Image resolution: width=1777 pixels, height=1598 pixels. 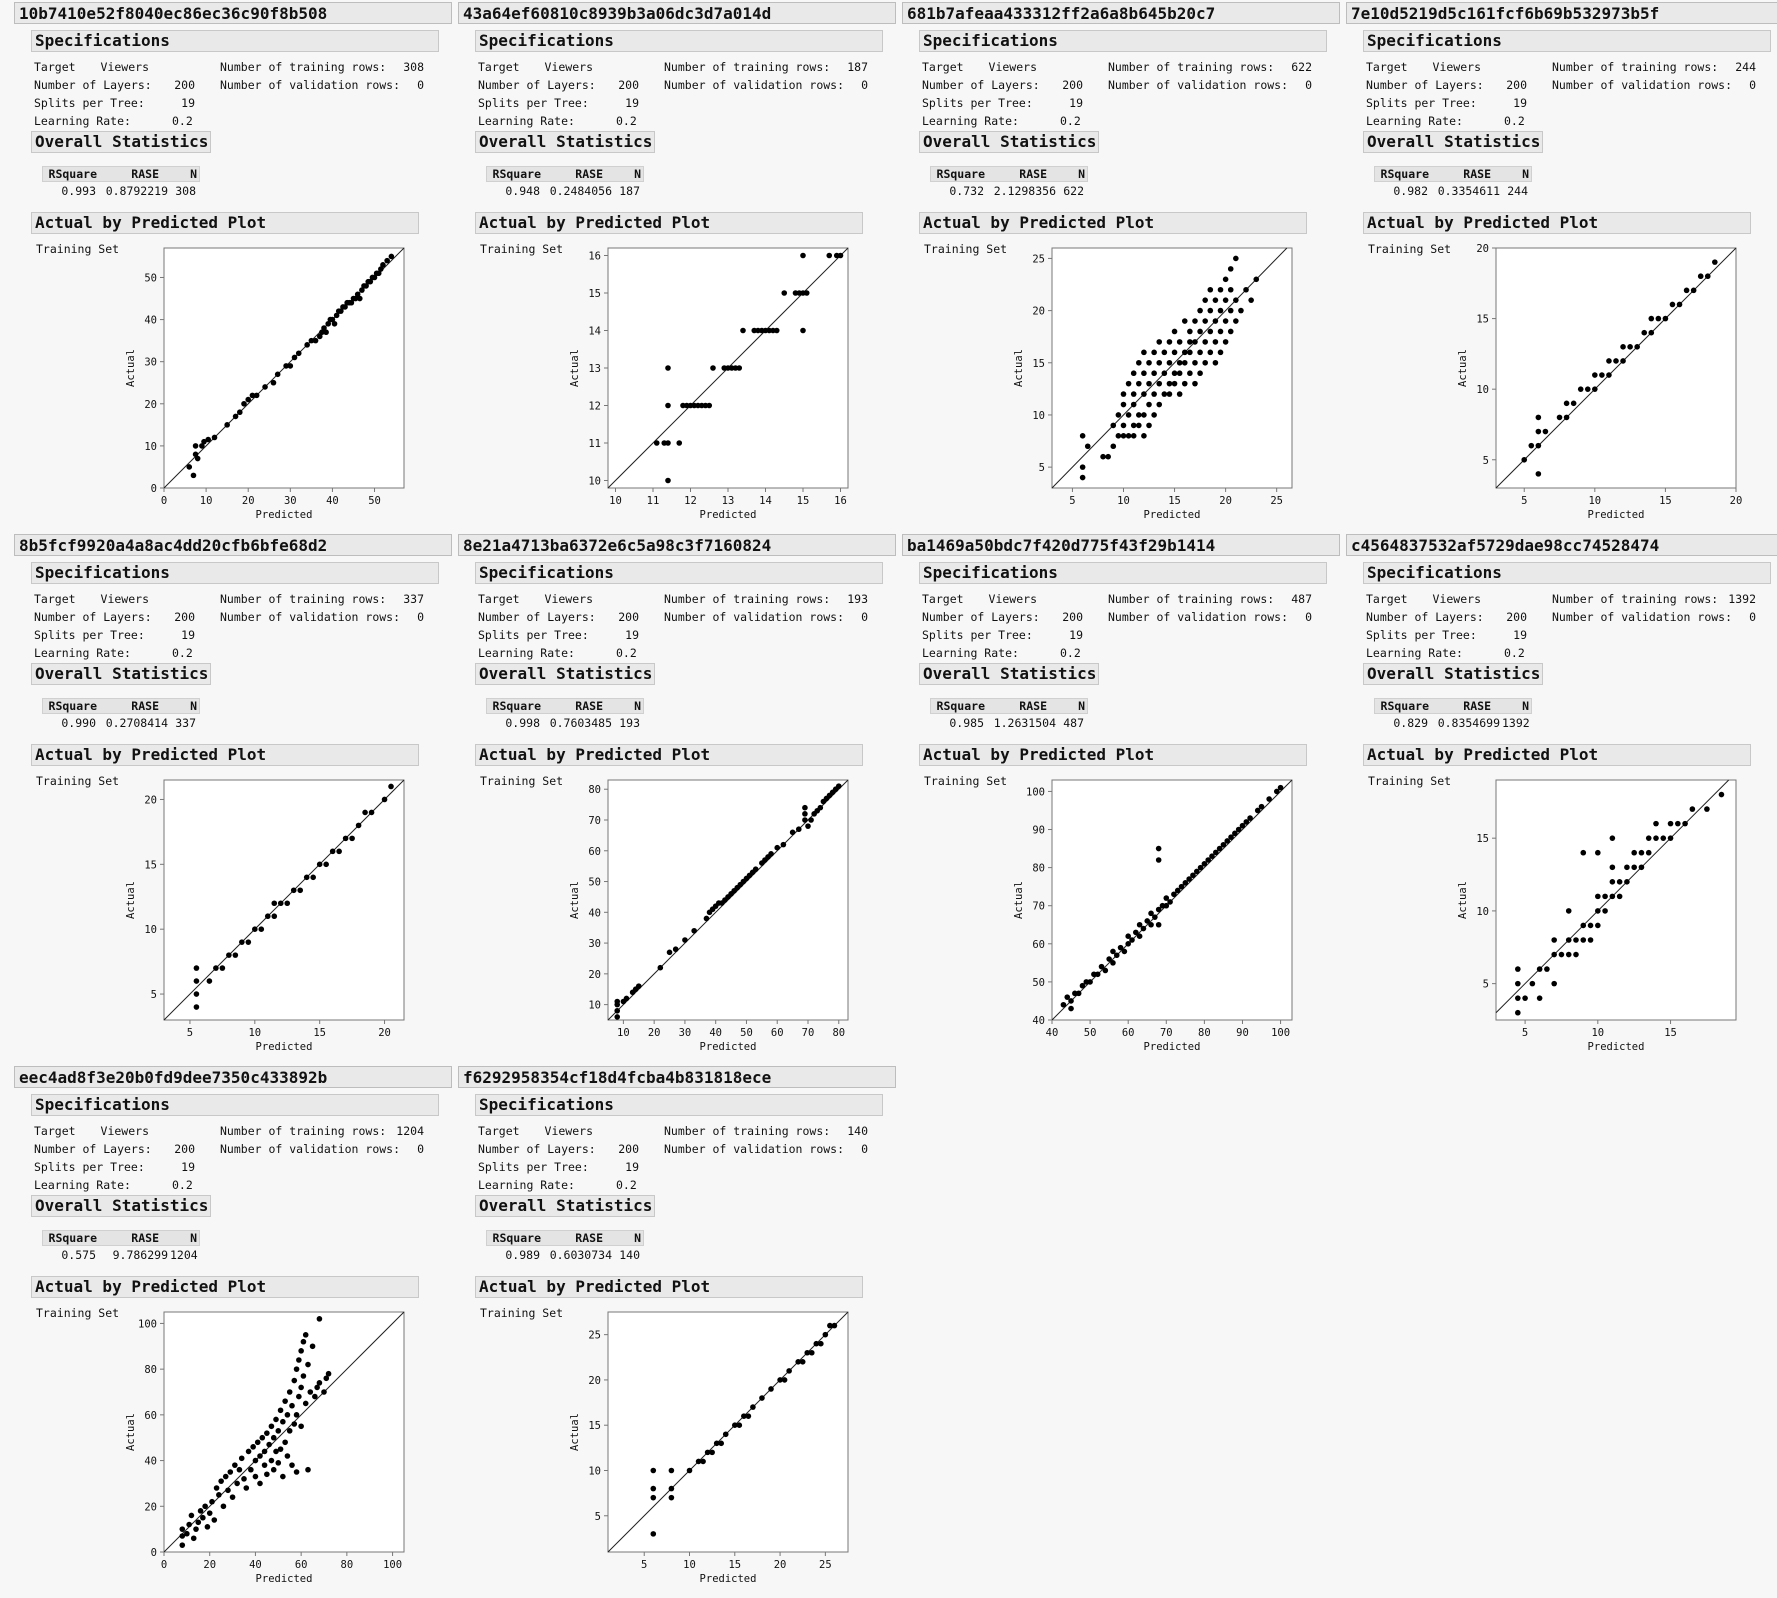 I want to click on panel-title: 10b7410e52f8040ec86ec36c90f8b508, so click(x=233, y=13).